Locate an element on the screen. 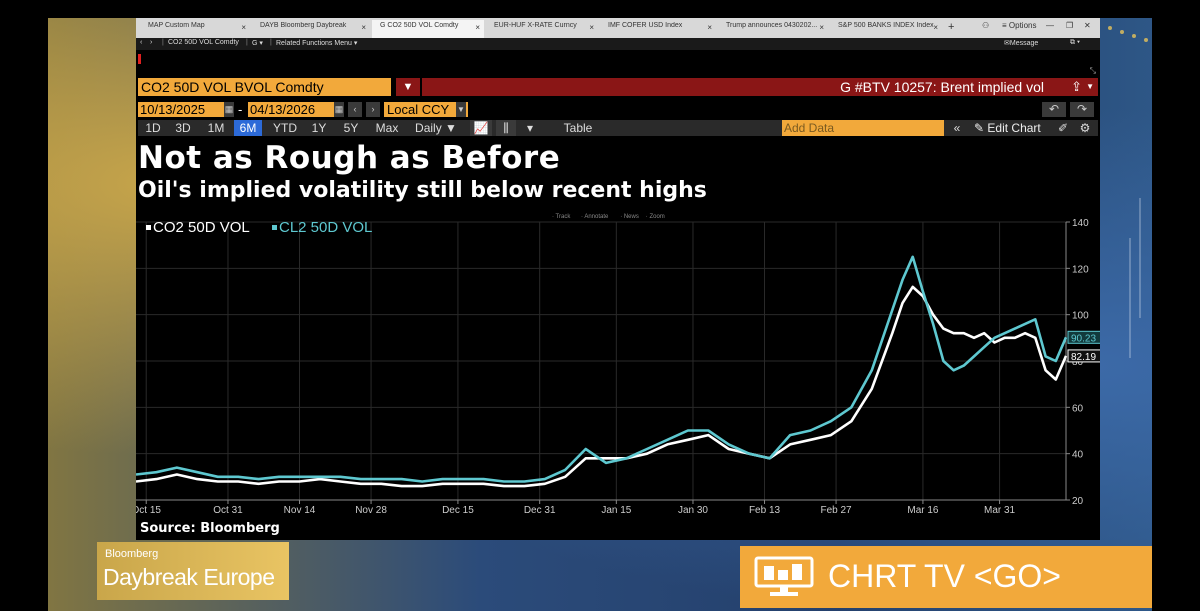 This screenshot has height=611, width=1200. tab-label: S&P 500 BANKS INDEX Index is located at coordinates (886, 25).